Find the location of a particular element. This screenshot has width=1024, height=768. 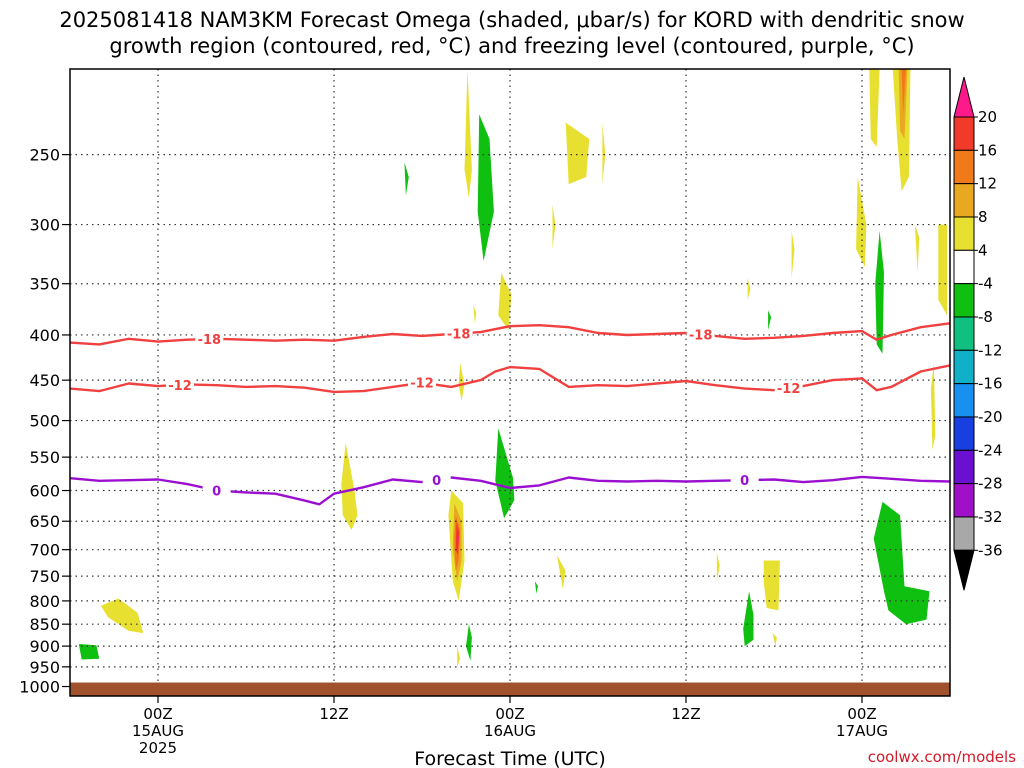

contour-label-1-2: -12 is located at coordinates (789, 389).